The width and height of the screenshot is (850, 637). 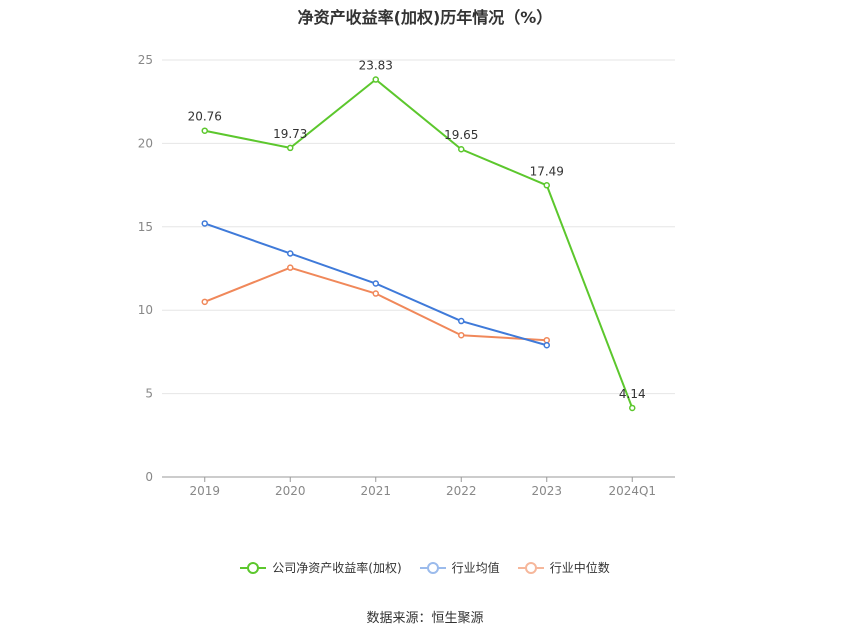 I want to click on legend-item-company-roe: 公司净资产收益率(加权), so click(x=321, y=567).